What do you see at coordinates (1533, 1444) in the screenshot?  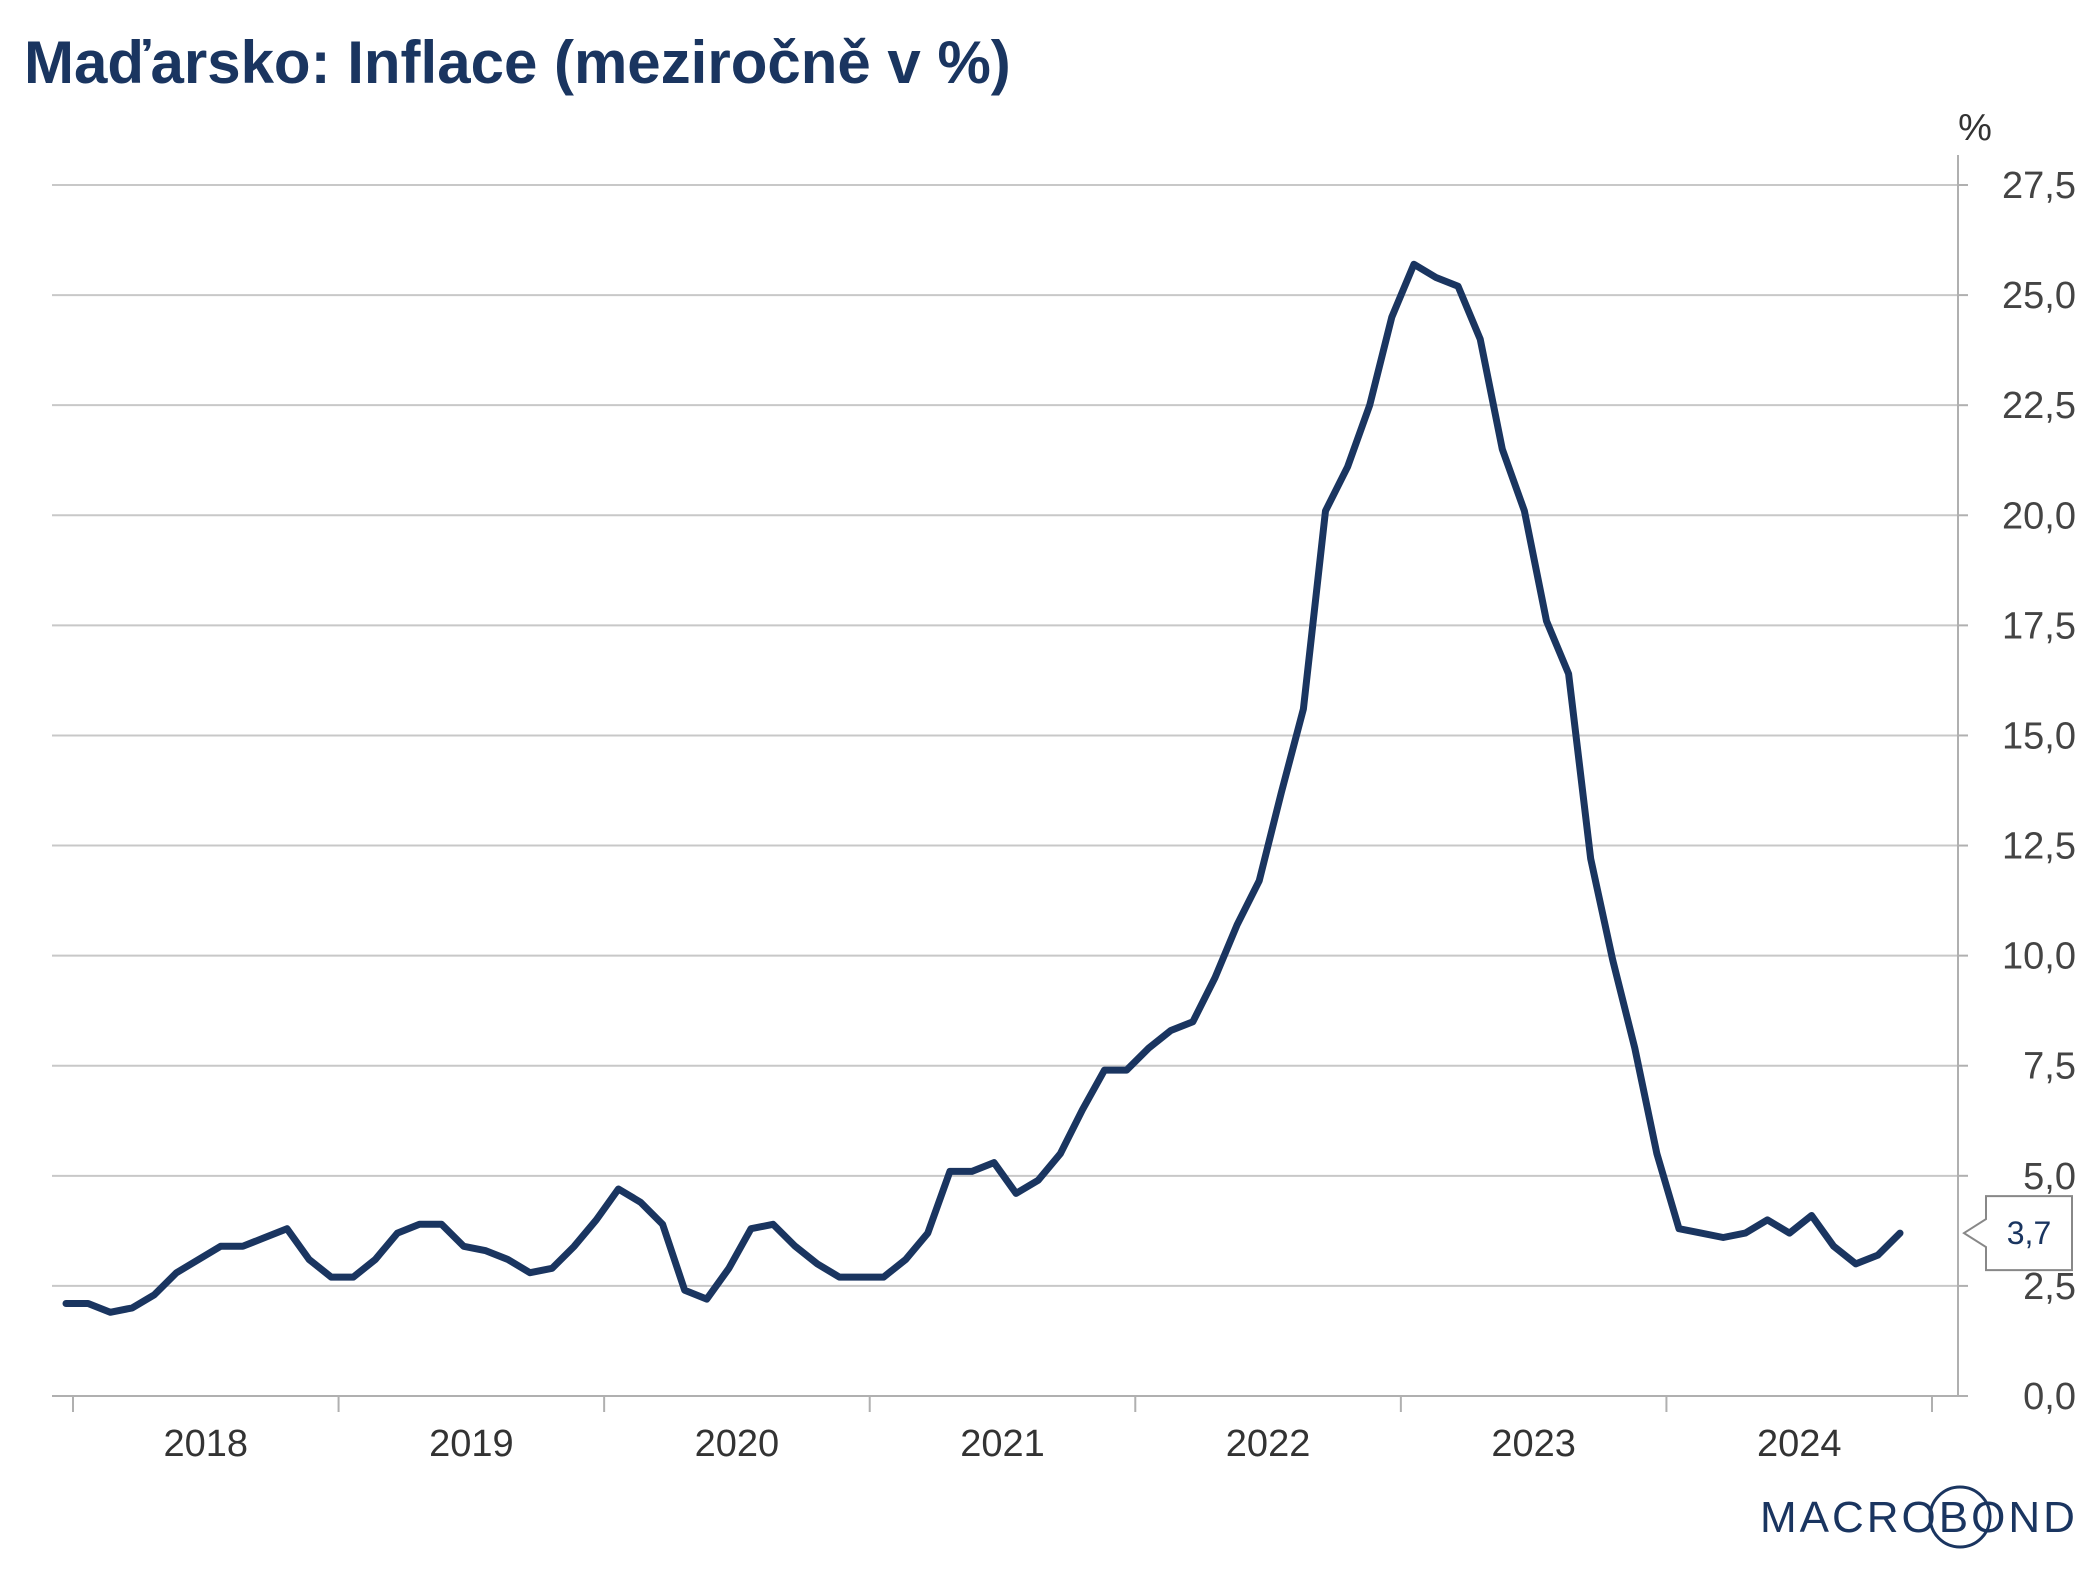 I see `x-tick-label: 2023` at bounding box center [1533, 1444].